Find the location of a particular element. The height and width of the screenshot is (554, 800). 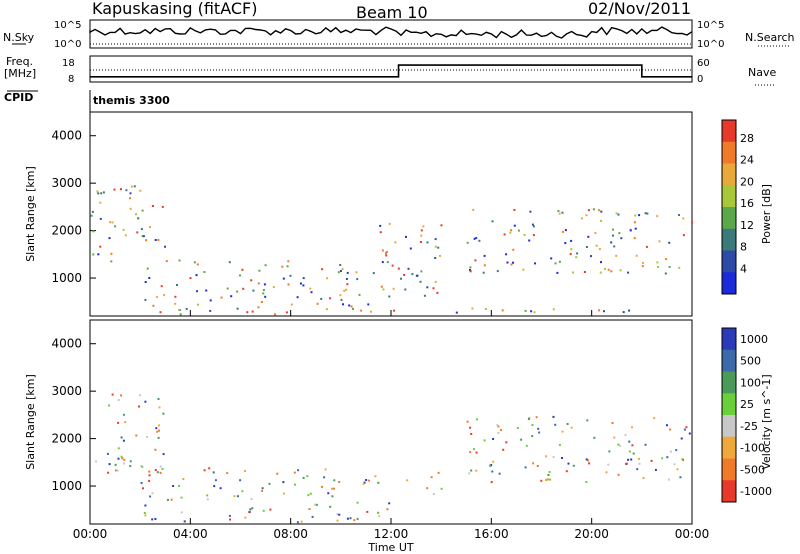

y-tick-label: 4000 is located at coordinates (66, 344).